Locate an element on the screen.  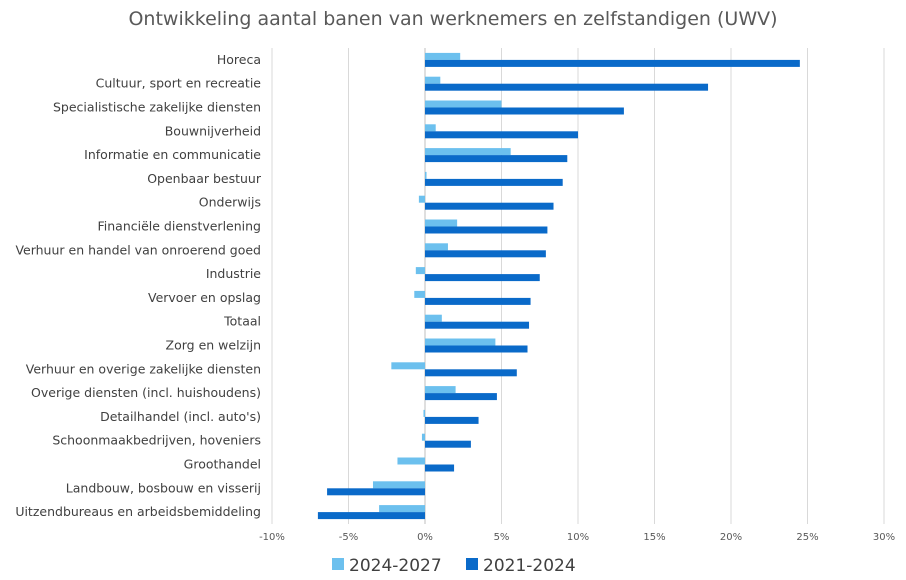
x-tick-labels: -10% -5% 0% 5% 10% 15% 20% 25% 30% is located at coordinates (577, 537).